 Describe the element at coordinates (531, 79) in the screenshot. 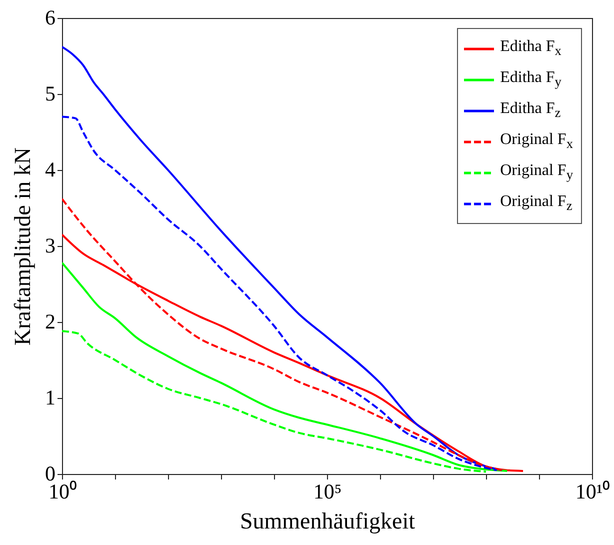

I see `legend-label: Editha F$_{y}$` at that location.